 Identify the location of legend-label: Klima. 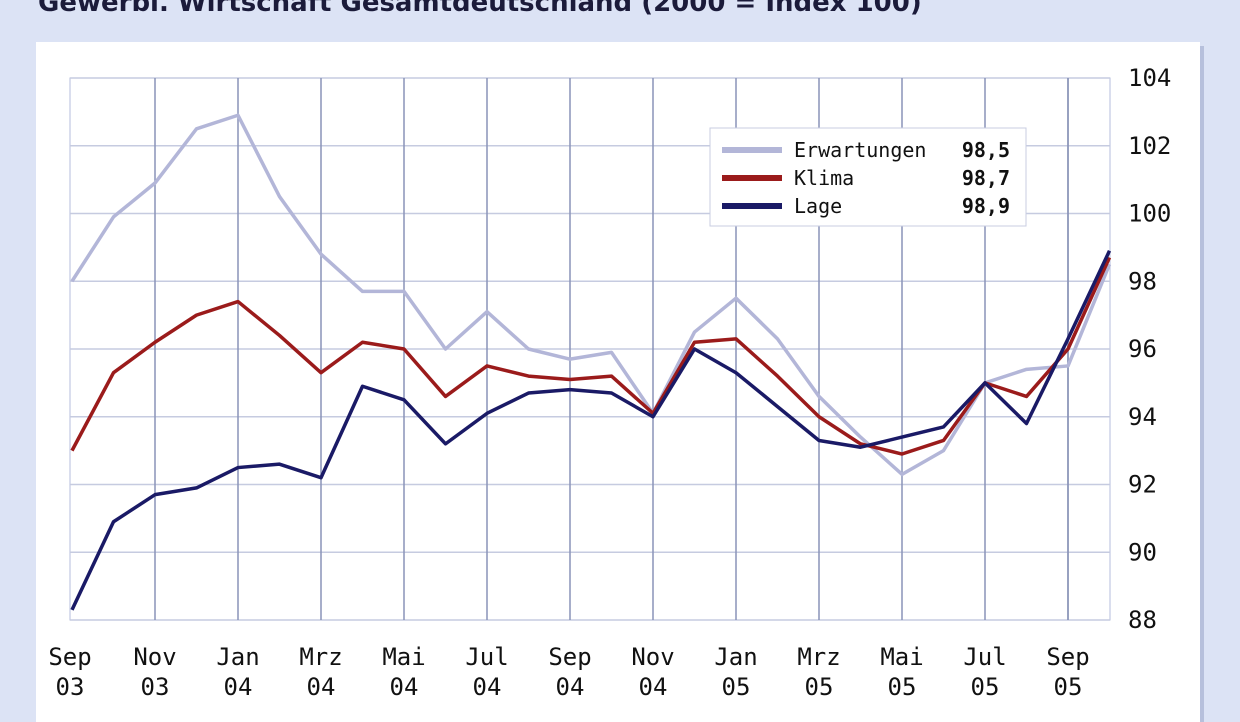
(824, 178).